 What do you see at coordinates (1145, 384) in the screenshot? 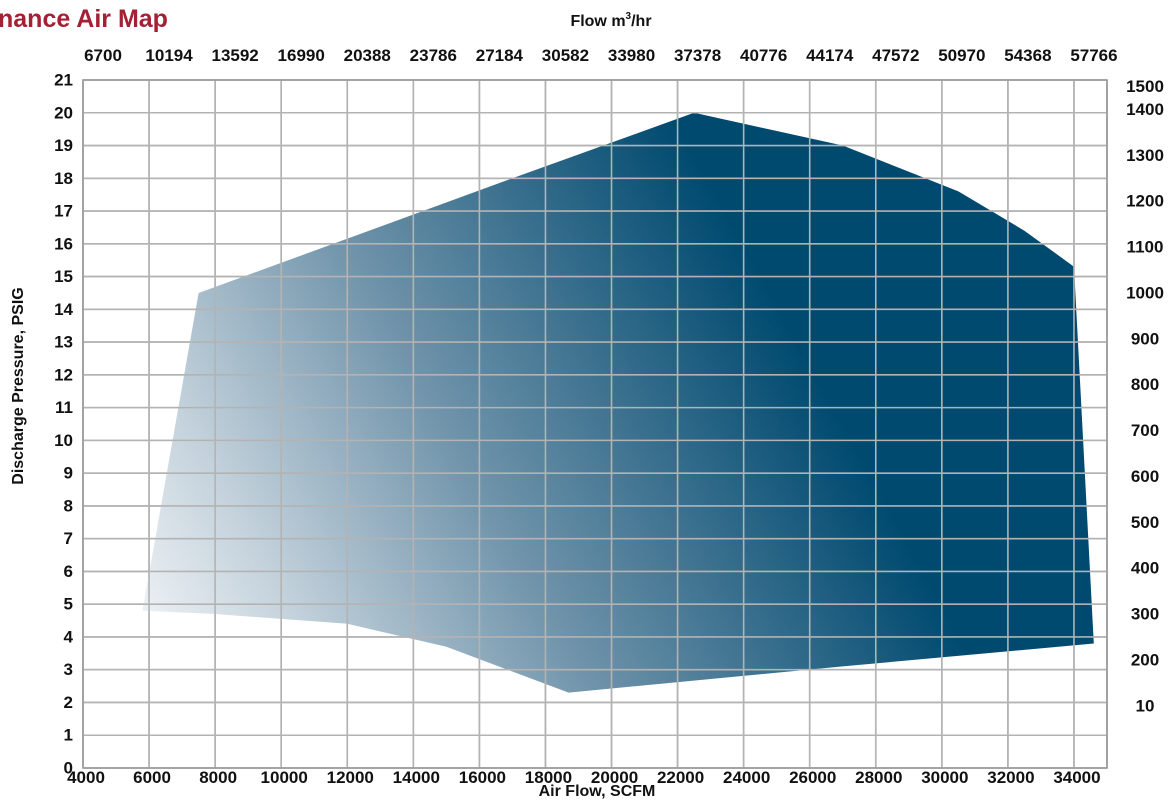
I see `right-tick-label: 800` at bounding box center [1145, 384].